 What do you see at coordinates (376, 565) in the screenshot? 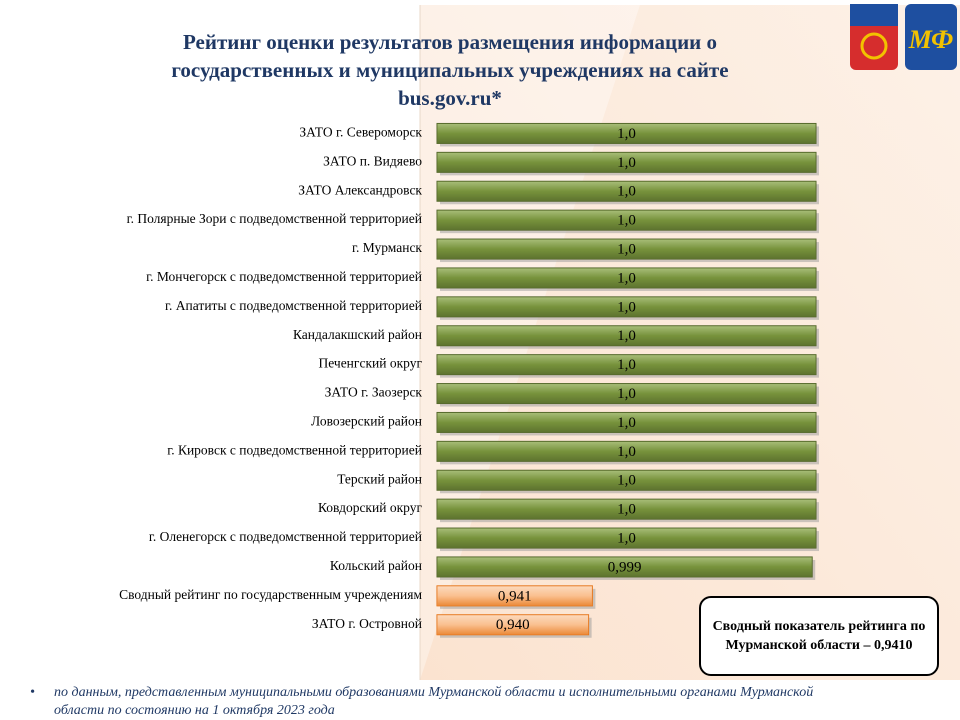
I see `y-tick-label: Кольский район` at bounding box center [376, 565].